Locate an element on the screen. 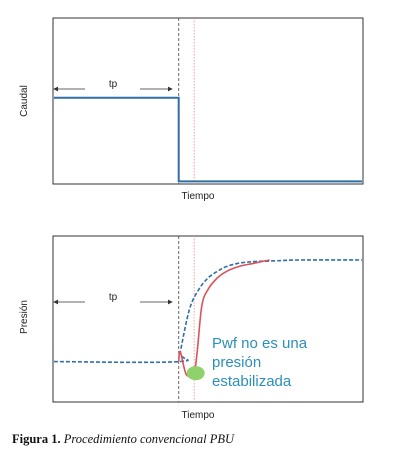 This screenshot has width=415, height=465. figure-caption: Figura 1. Procedimiento convencional PBU is located at coordinates (123, 439).